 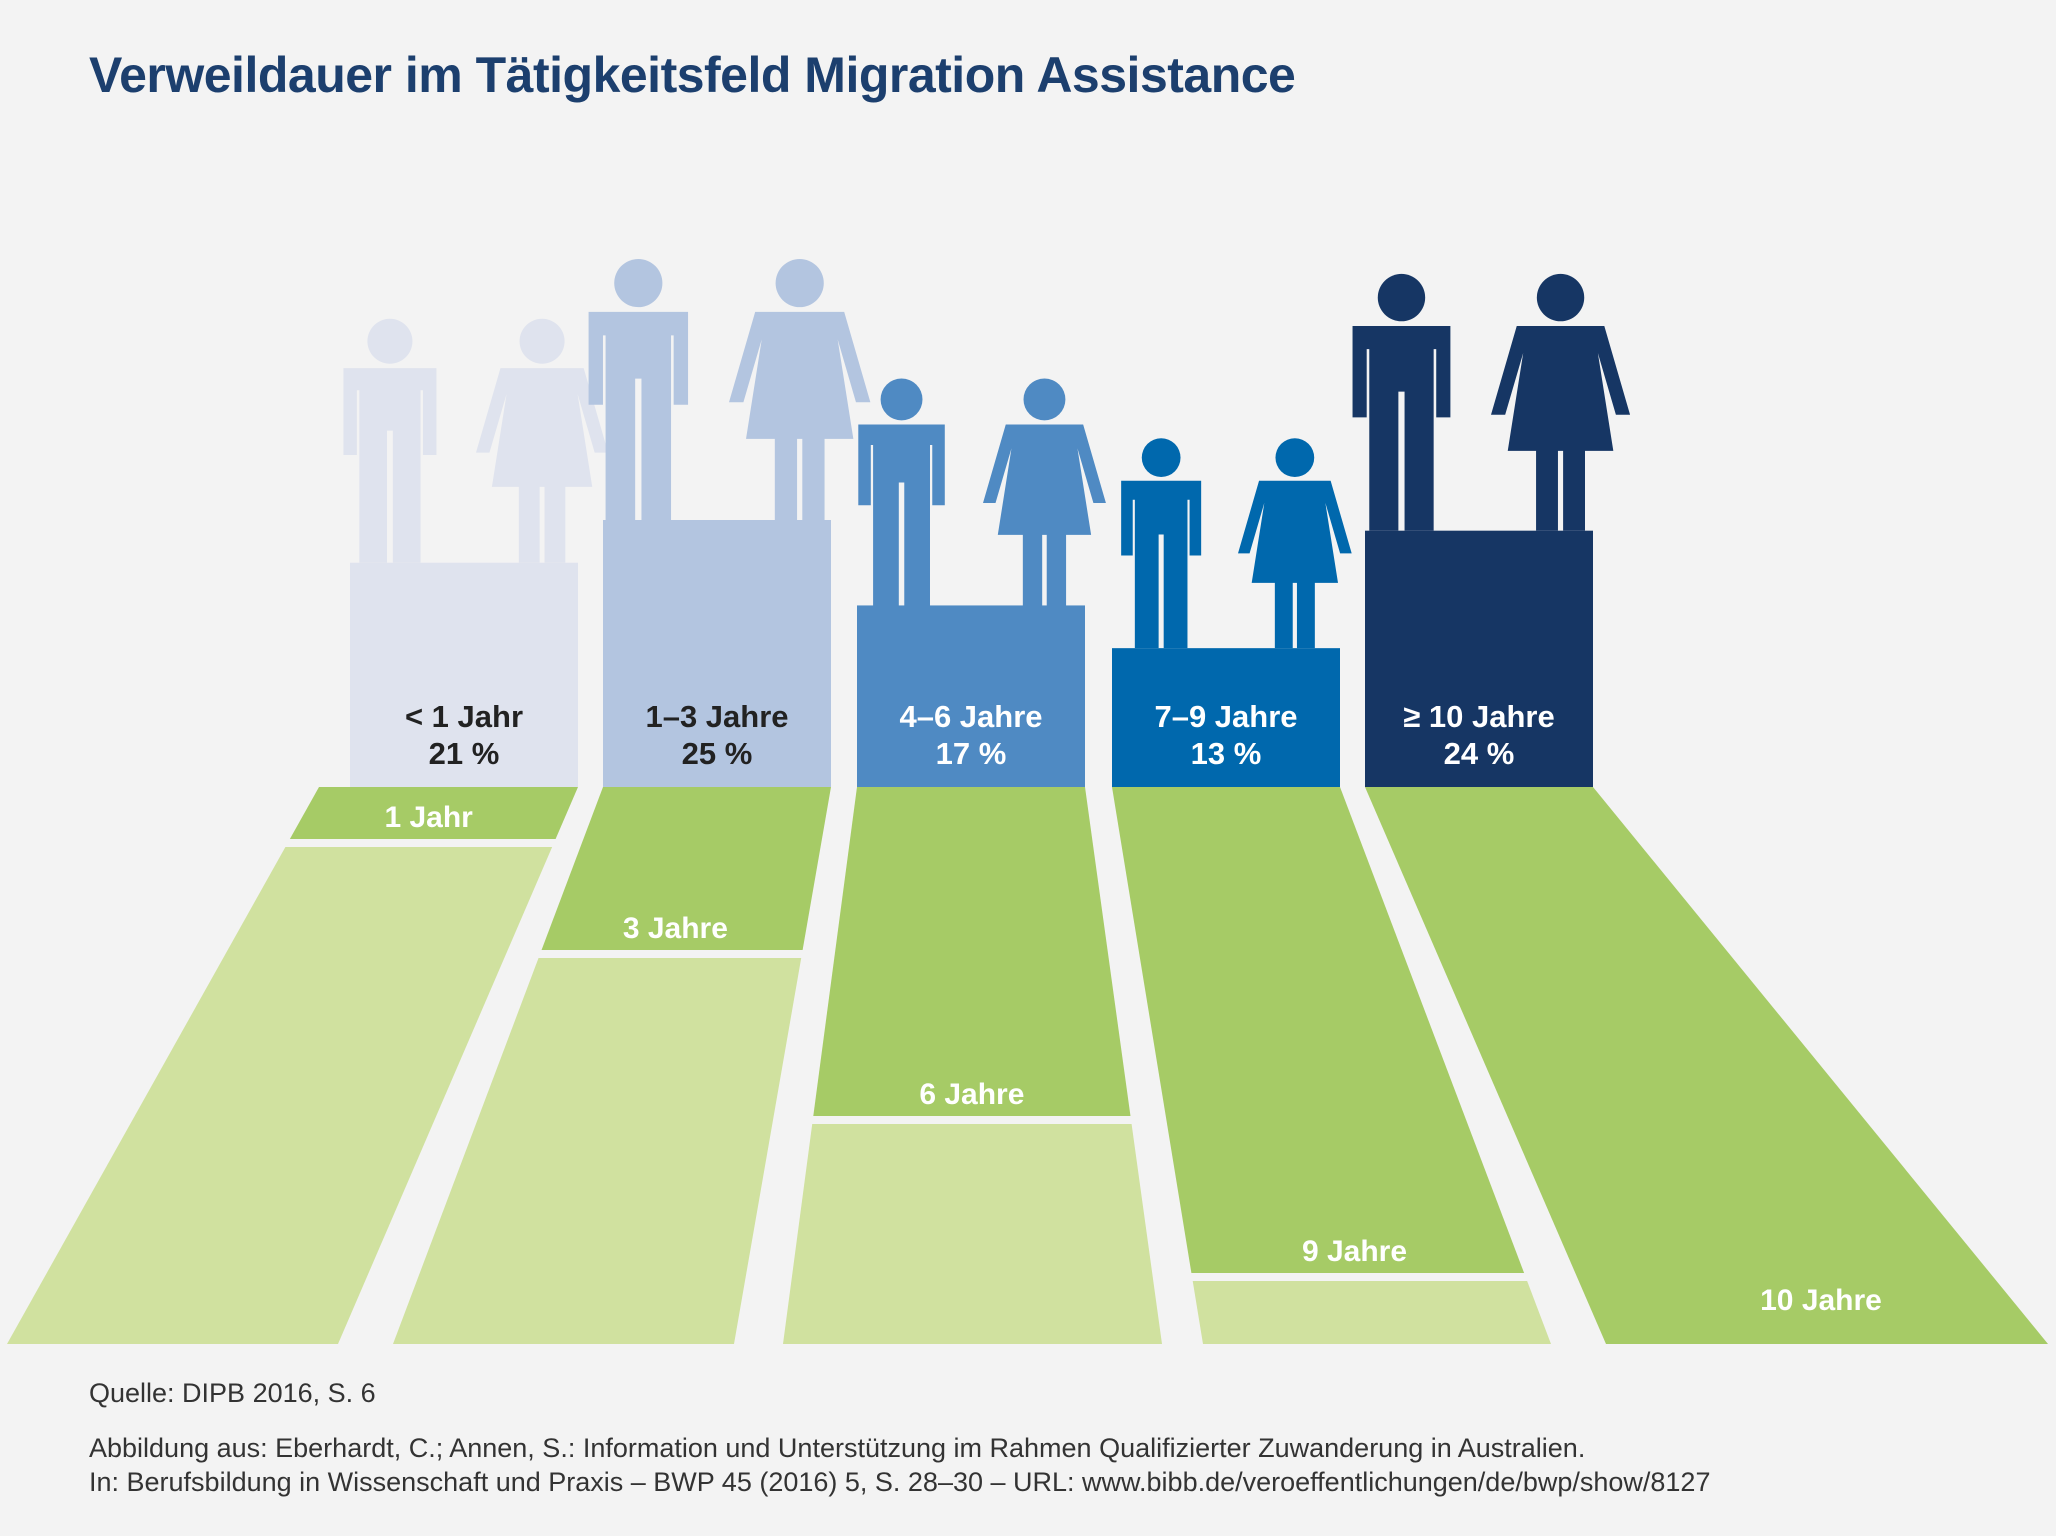 I want to click on value-label: 13 %, so click(x=1226, y=753).